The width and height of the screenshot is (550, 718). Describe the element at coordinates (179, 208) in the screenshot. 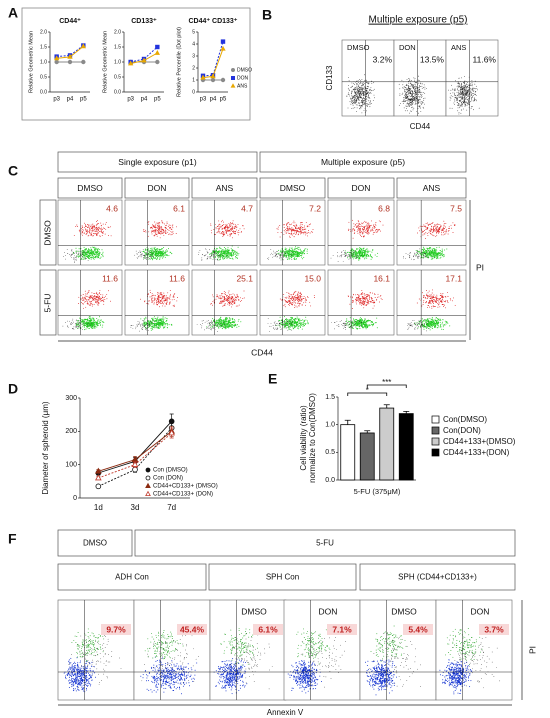

I see `plot-value: 6.1` at that location.